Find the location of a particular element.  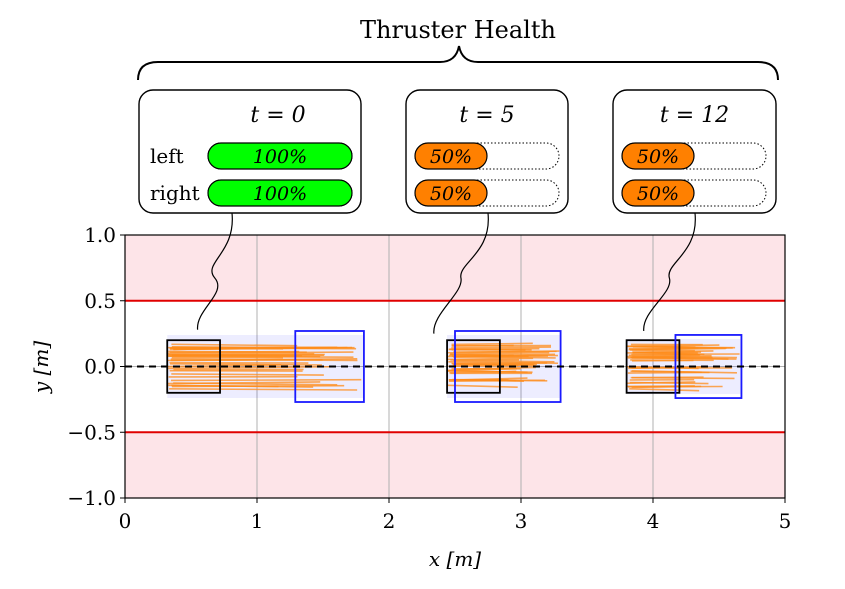

time-label: t = 12 is located at coordinates (694, 115).